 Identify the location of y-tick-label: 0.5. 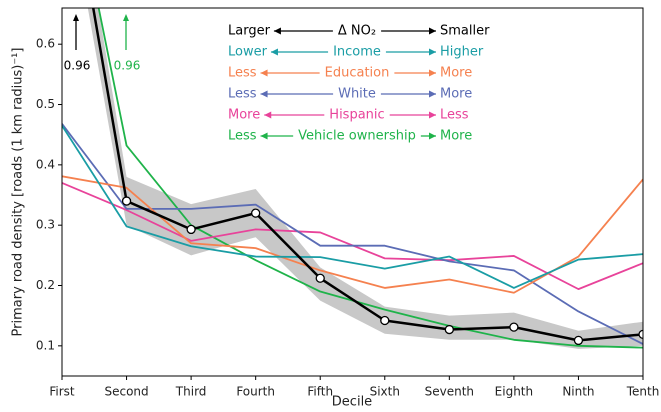
(45, 104).